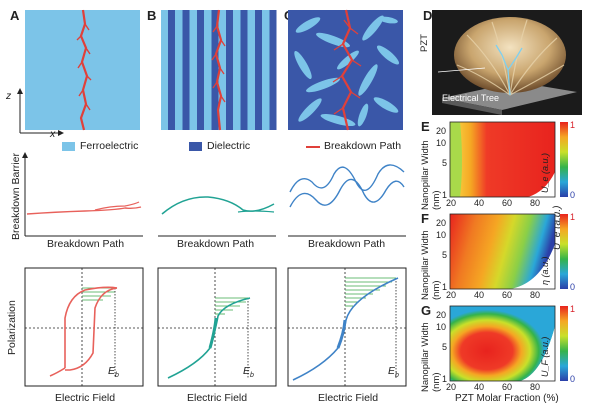 The image size is (590, 410). What do you see at coordinates (508, 343) in the screenshot?
I see `heatmap-g` at bounding box center [508, 343].